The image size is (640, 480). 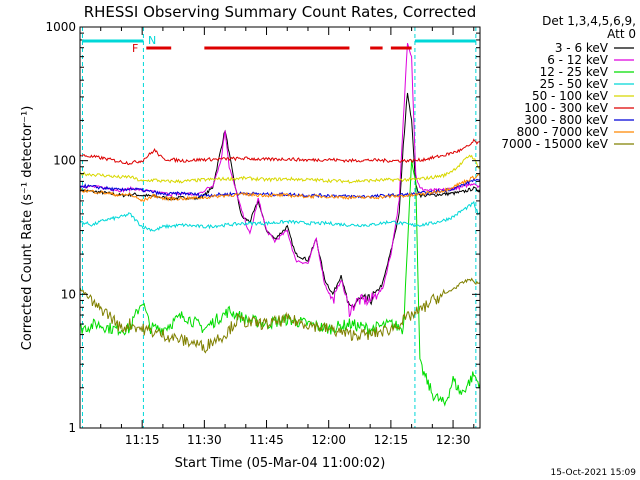 What do you see at coordinates (60, 27) in the screenshot?
I see `y-tick-label: 1000` at bounding box center [60, 27].